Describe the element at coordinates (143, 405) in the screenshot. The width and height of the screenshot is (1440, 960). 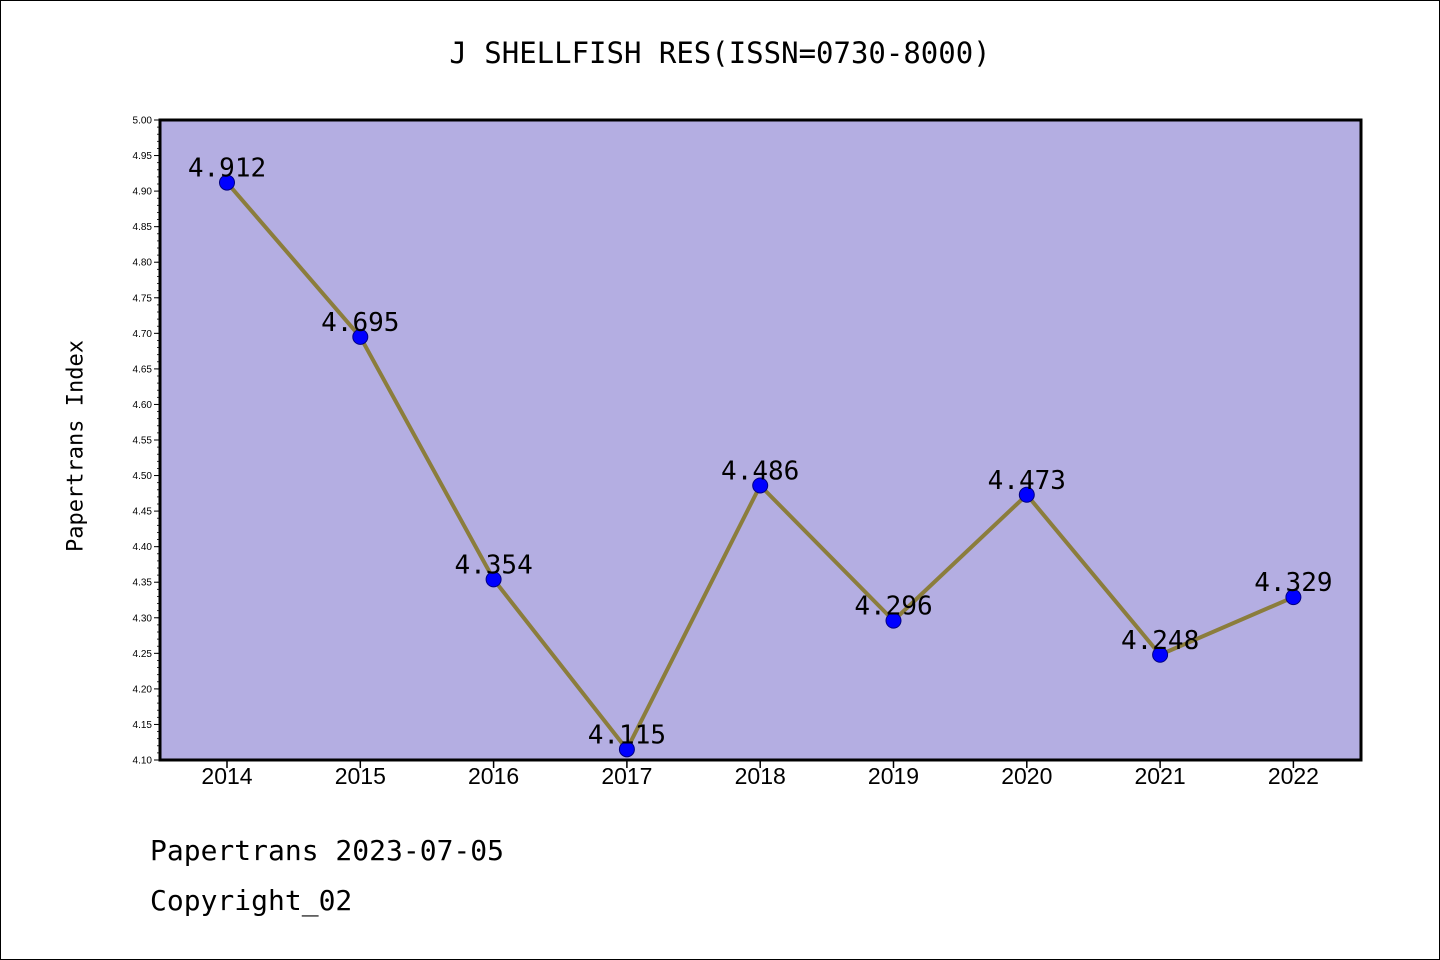
I see `y-tick-label: 4.60` at that location.